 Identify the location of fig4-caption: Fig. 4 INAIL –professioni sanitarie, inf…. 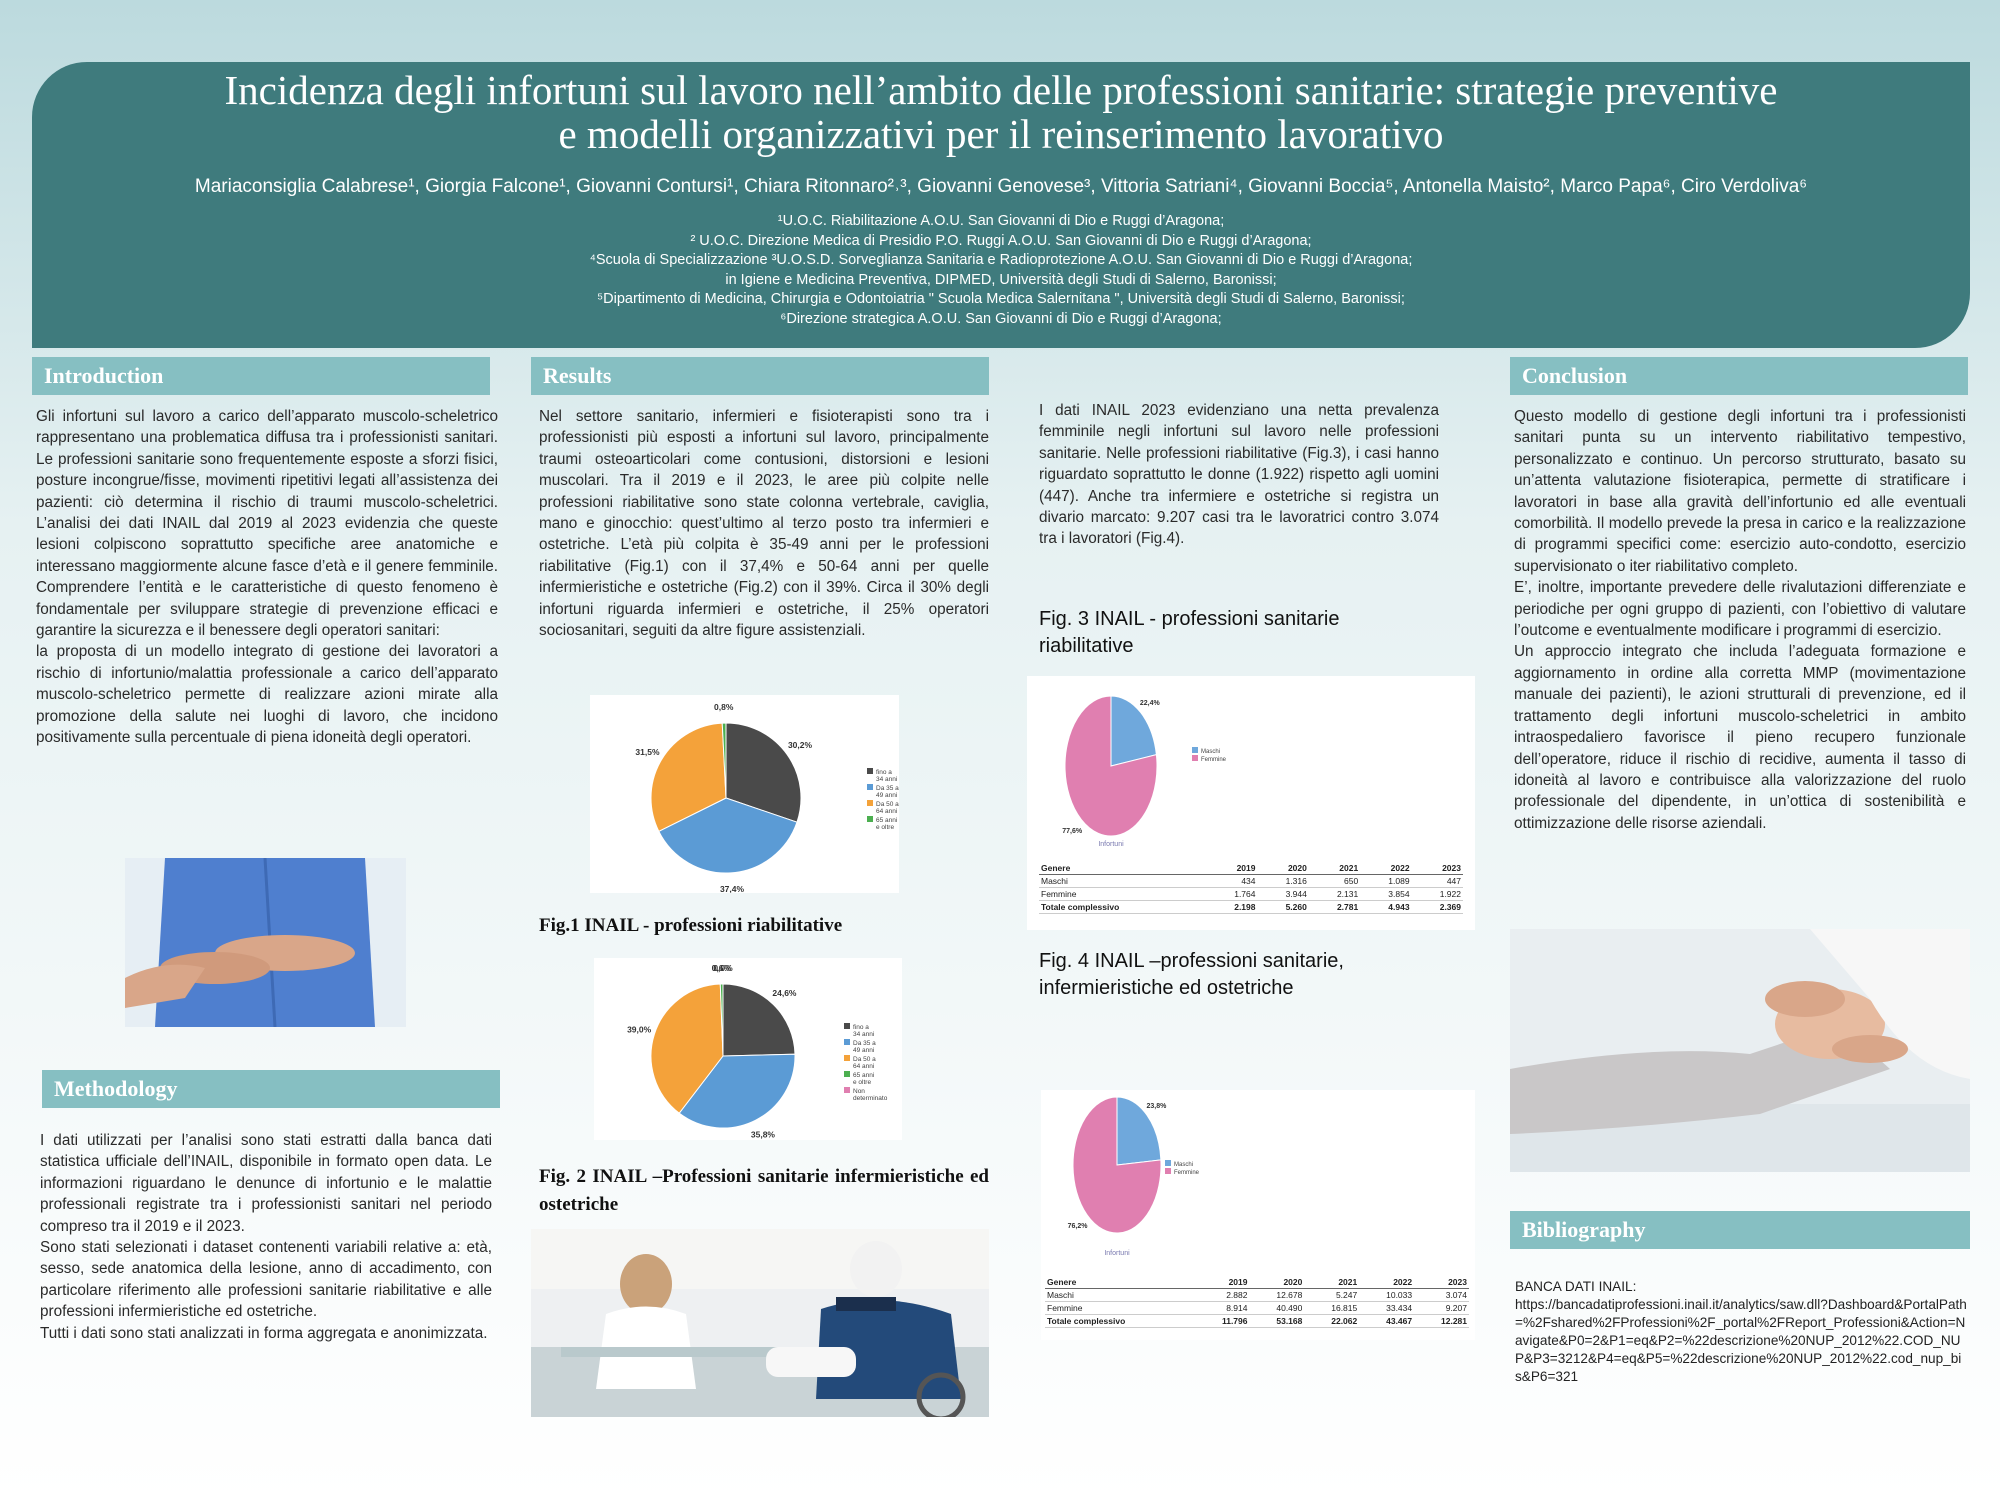
(1191, 974).